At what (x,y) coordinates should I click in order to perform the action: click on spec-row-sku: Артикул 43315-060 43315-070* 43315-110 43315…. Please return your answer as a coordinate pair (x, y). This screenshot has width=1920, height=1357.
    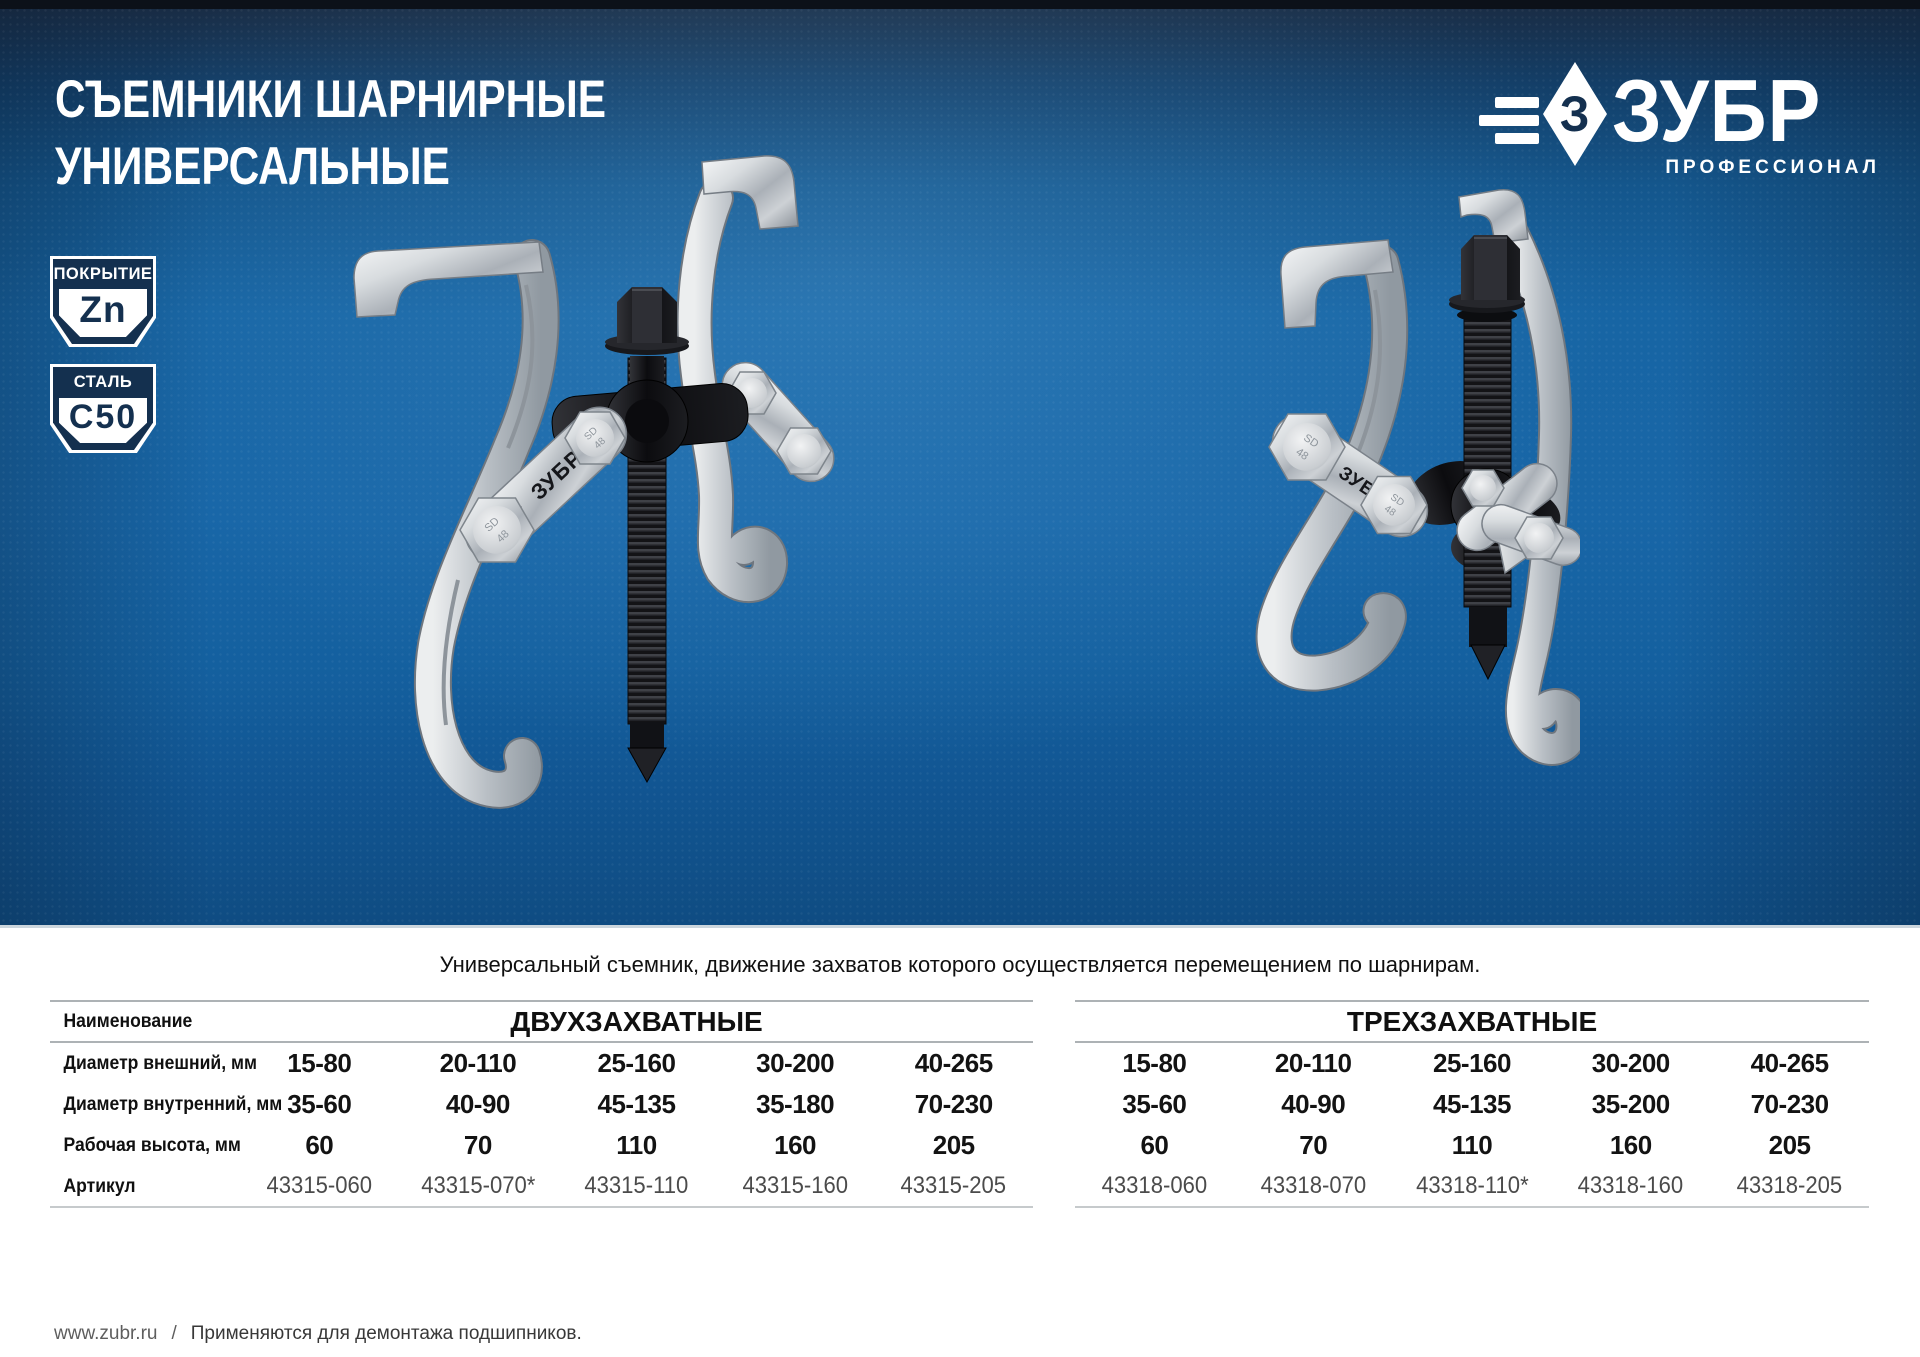
    Looking at the image, I should click on (541, 1187).